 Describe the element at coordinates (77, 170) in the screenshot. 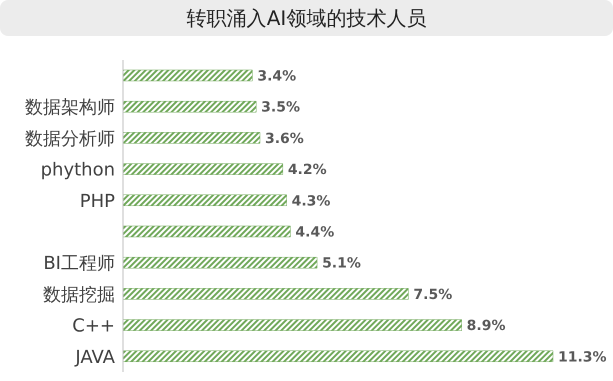

I see `y-tick-label: phython` at that location.